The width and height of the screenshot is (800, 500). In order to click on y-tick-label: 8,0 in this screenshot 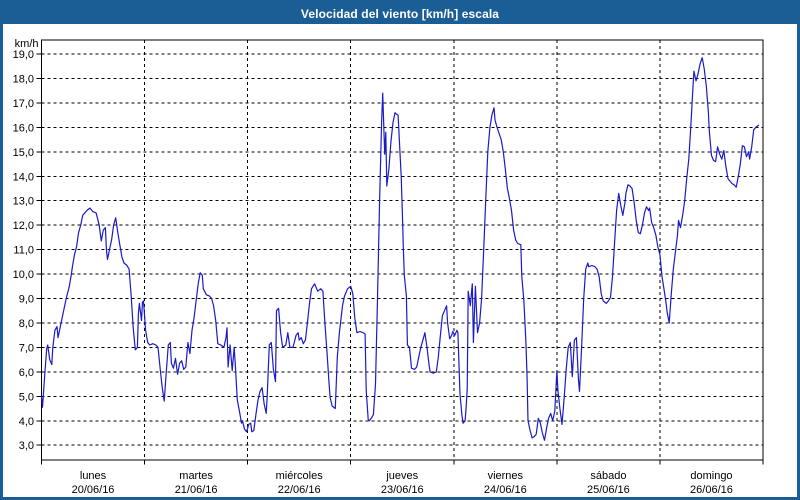, I will do `click(26, 324)`.